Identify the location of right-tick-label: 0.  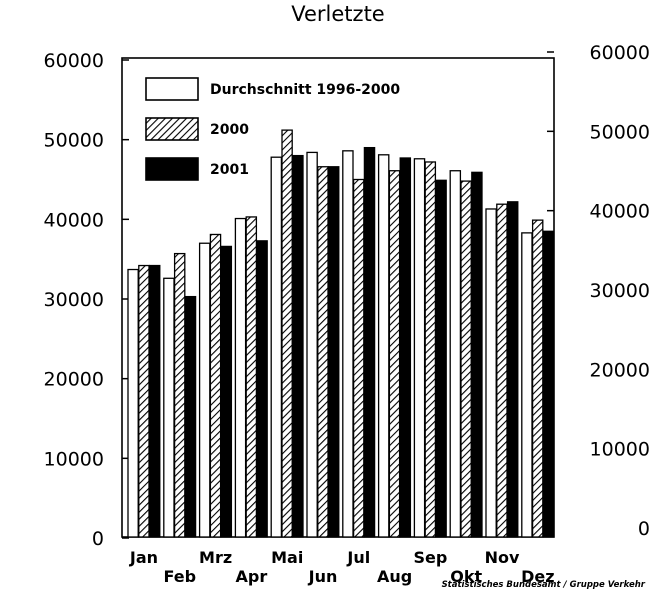
(644, 529).